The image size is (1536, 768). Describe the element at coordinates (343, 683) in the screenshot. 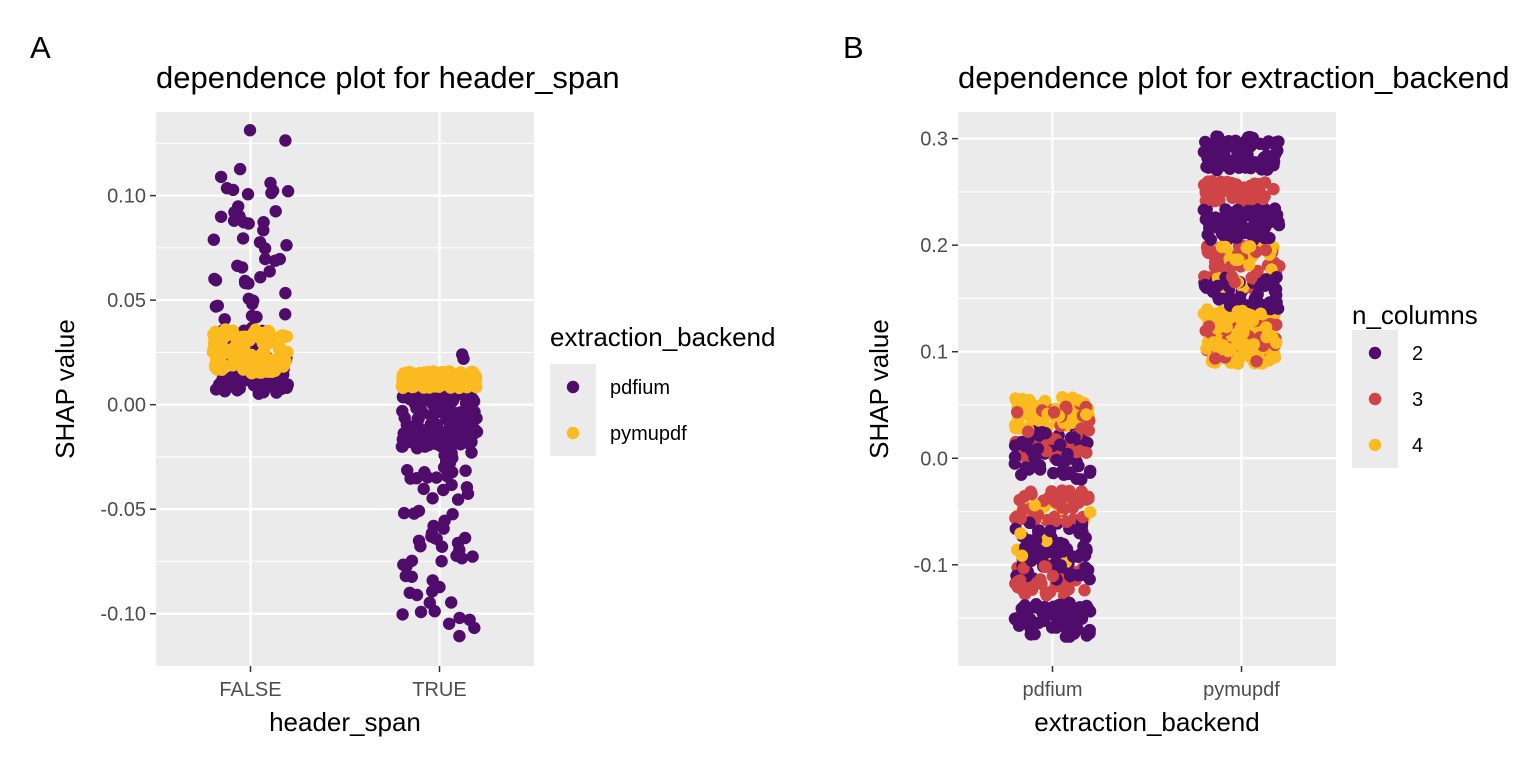

I see `panel-a-x-axis: FALSE TRUE` at that location.